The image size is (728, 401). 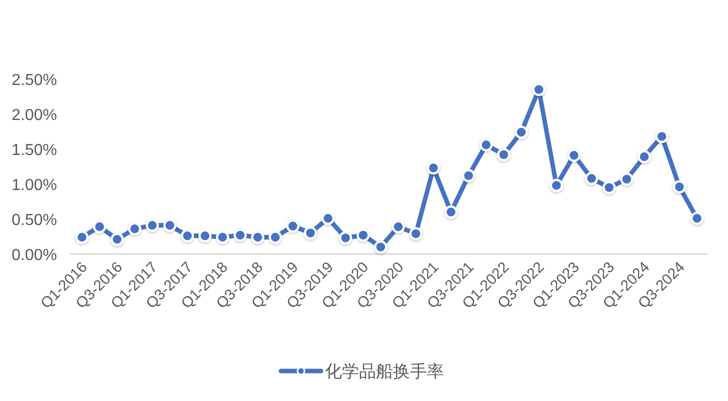 I want to click on y-tick-label: 2.00%, so click(x=34, y=115).